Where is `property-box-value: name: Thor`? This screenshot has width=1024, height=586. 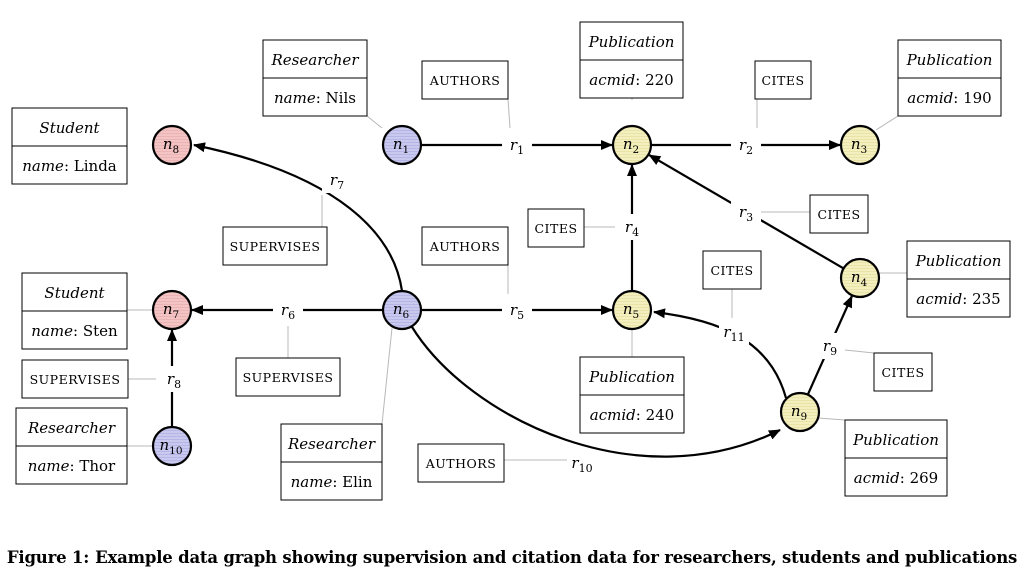 property-box-value: name: Thor is located at coordinates (72, 466).